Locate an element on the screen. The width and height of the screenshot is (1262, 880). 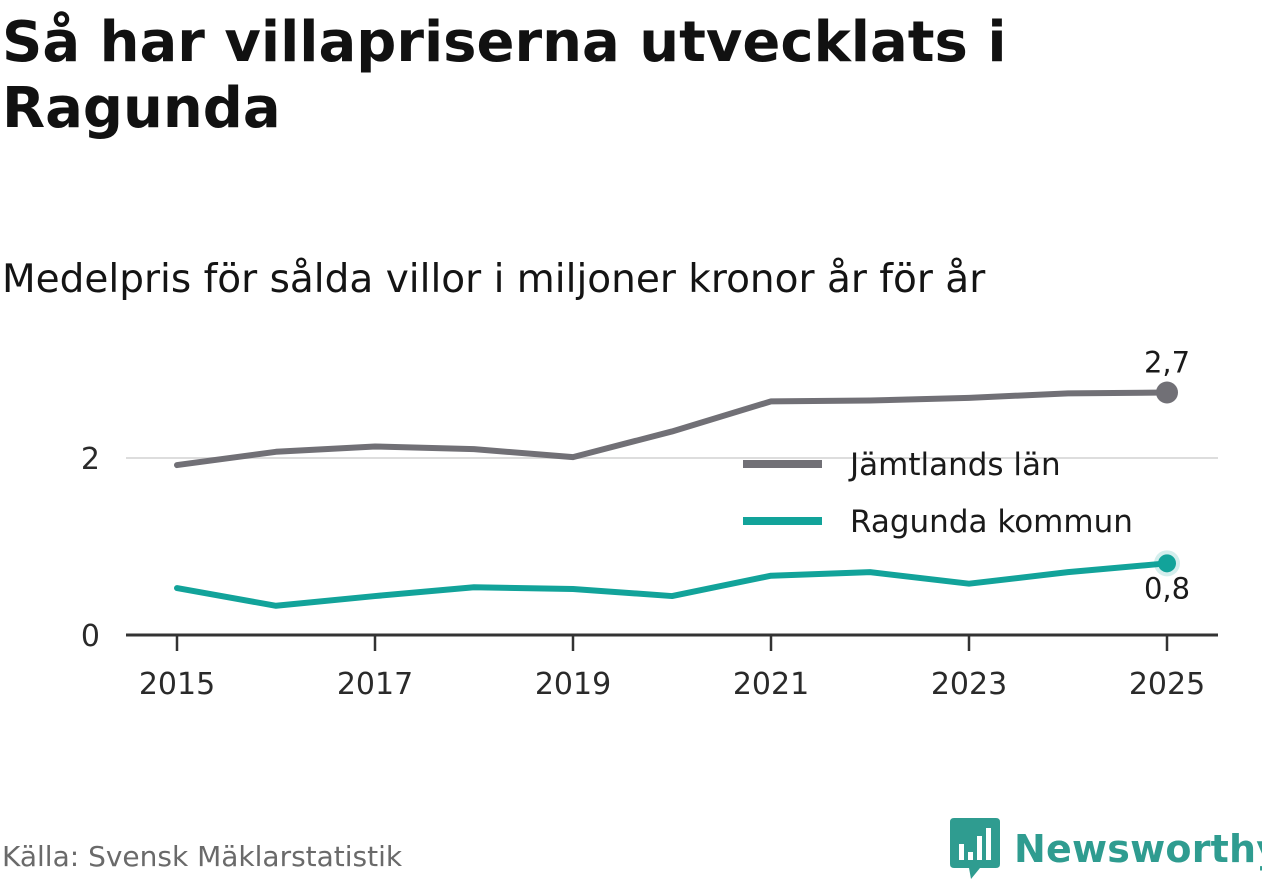
x-tick-label: 2025 is located at coordinates (1167, 684).